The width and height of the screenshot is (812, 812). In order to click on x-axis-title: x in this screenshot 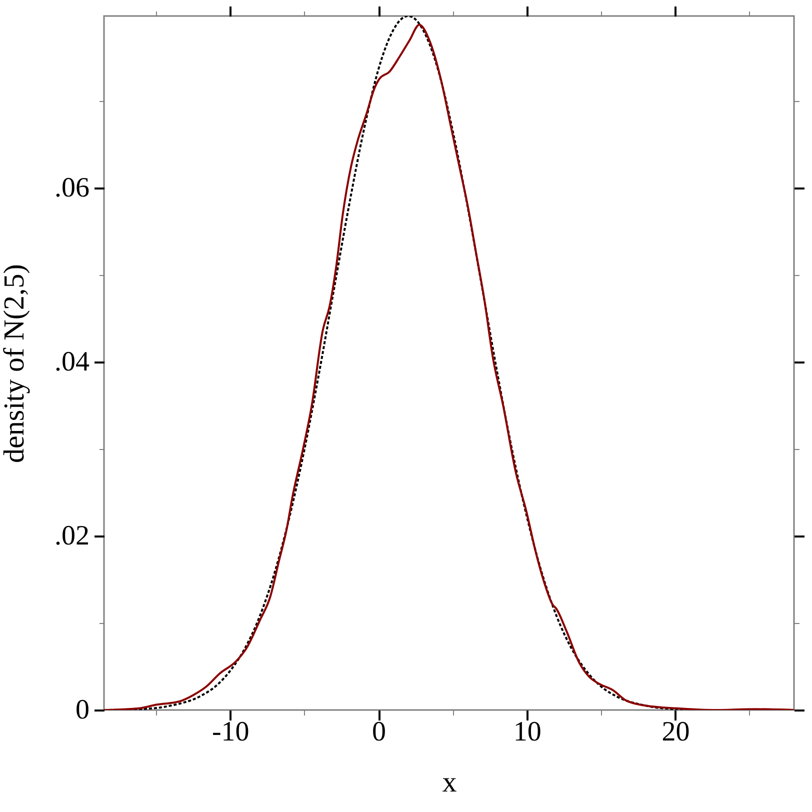, I will do `click(450, 782)`.